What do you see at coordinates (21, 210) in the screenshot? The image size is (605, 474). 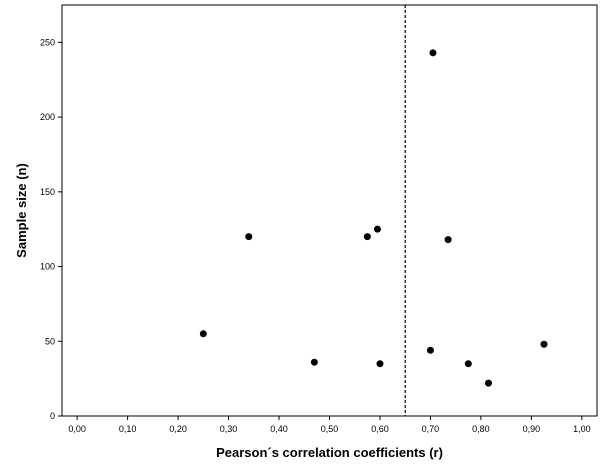 I see `y-axis-title: Sample size (n)` at bounding box center [21, 210].